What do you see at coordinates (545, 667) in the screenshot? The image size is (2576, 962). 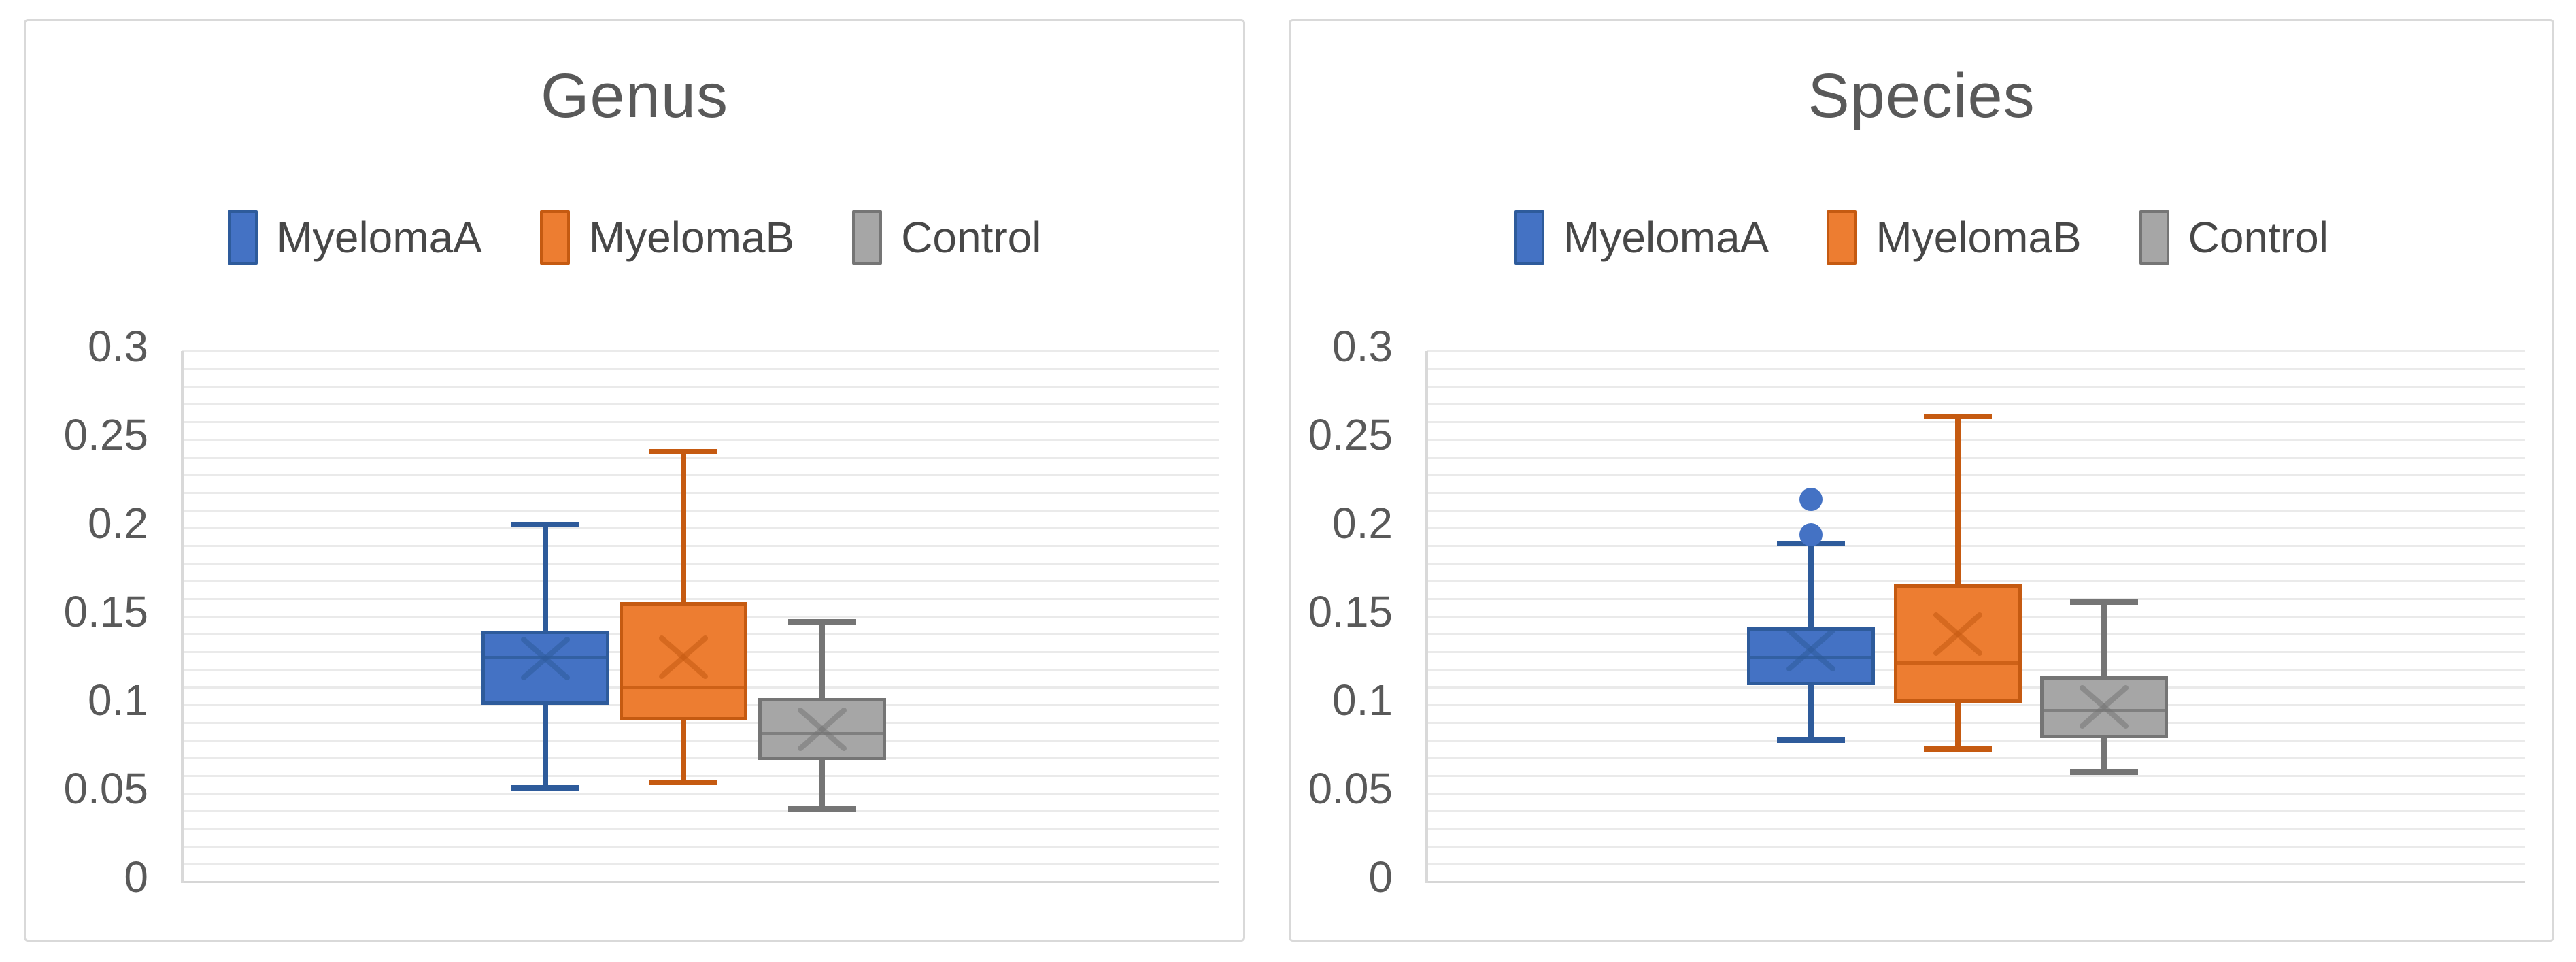 I see `box-myelomaa` at bounding box center [545, 667].